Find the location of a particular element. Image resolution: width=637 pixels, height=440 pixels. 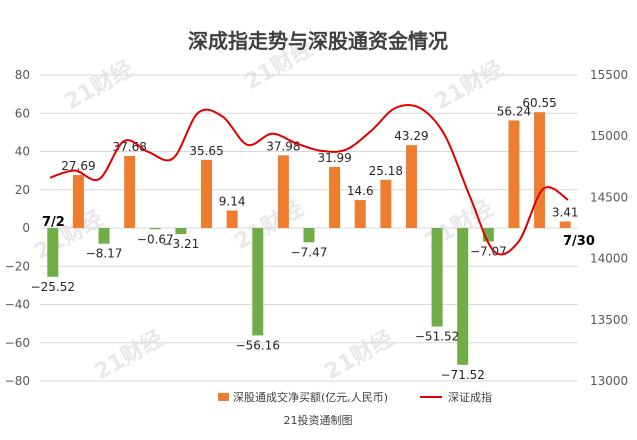

bar-data-label: 60.55 is located at coordinates (539, 103).